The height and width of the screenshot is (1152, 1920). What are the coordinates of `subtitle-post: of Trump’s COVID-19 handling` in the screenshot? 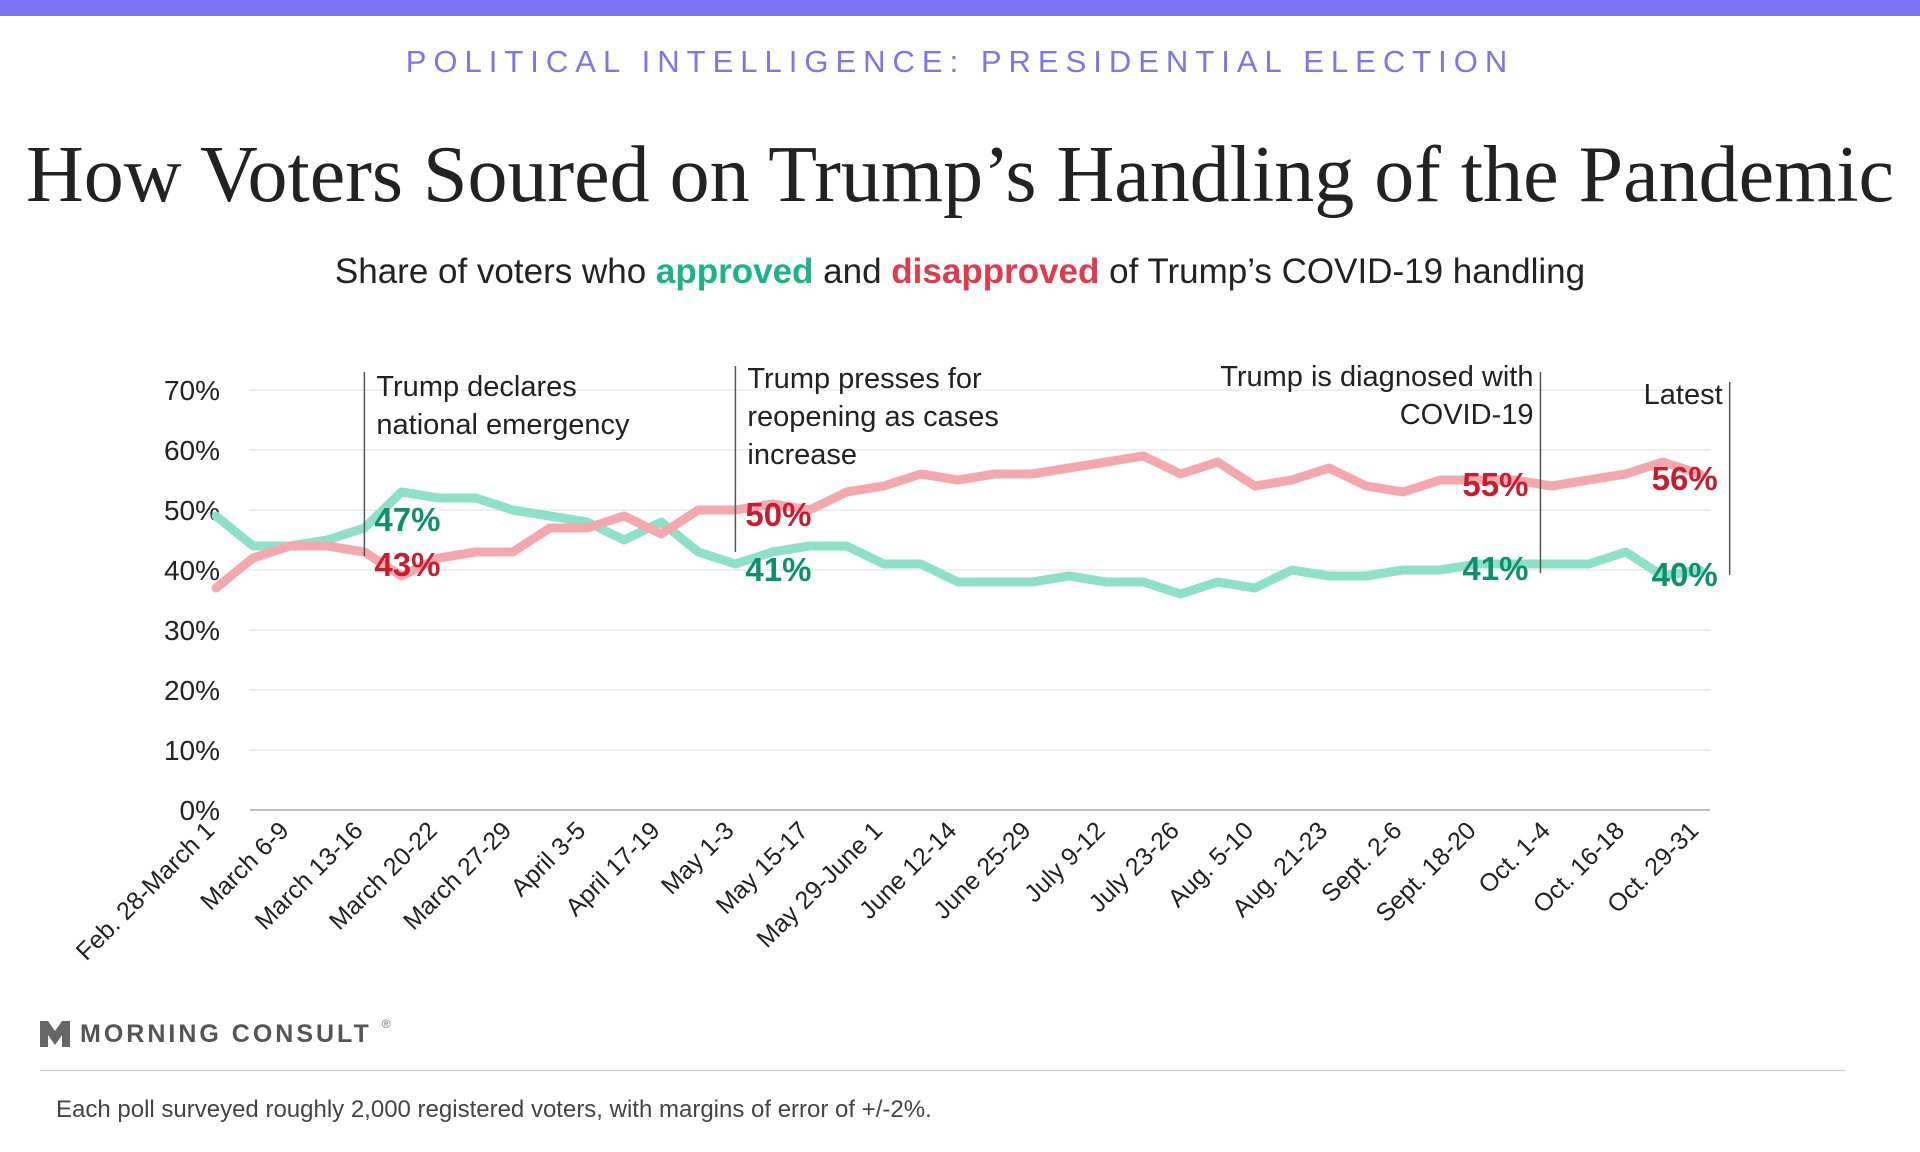 It's located at (1342, 271).